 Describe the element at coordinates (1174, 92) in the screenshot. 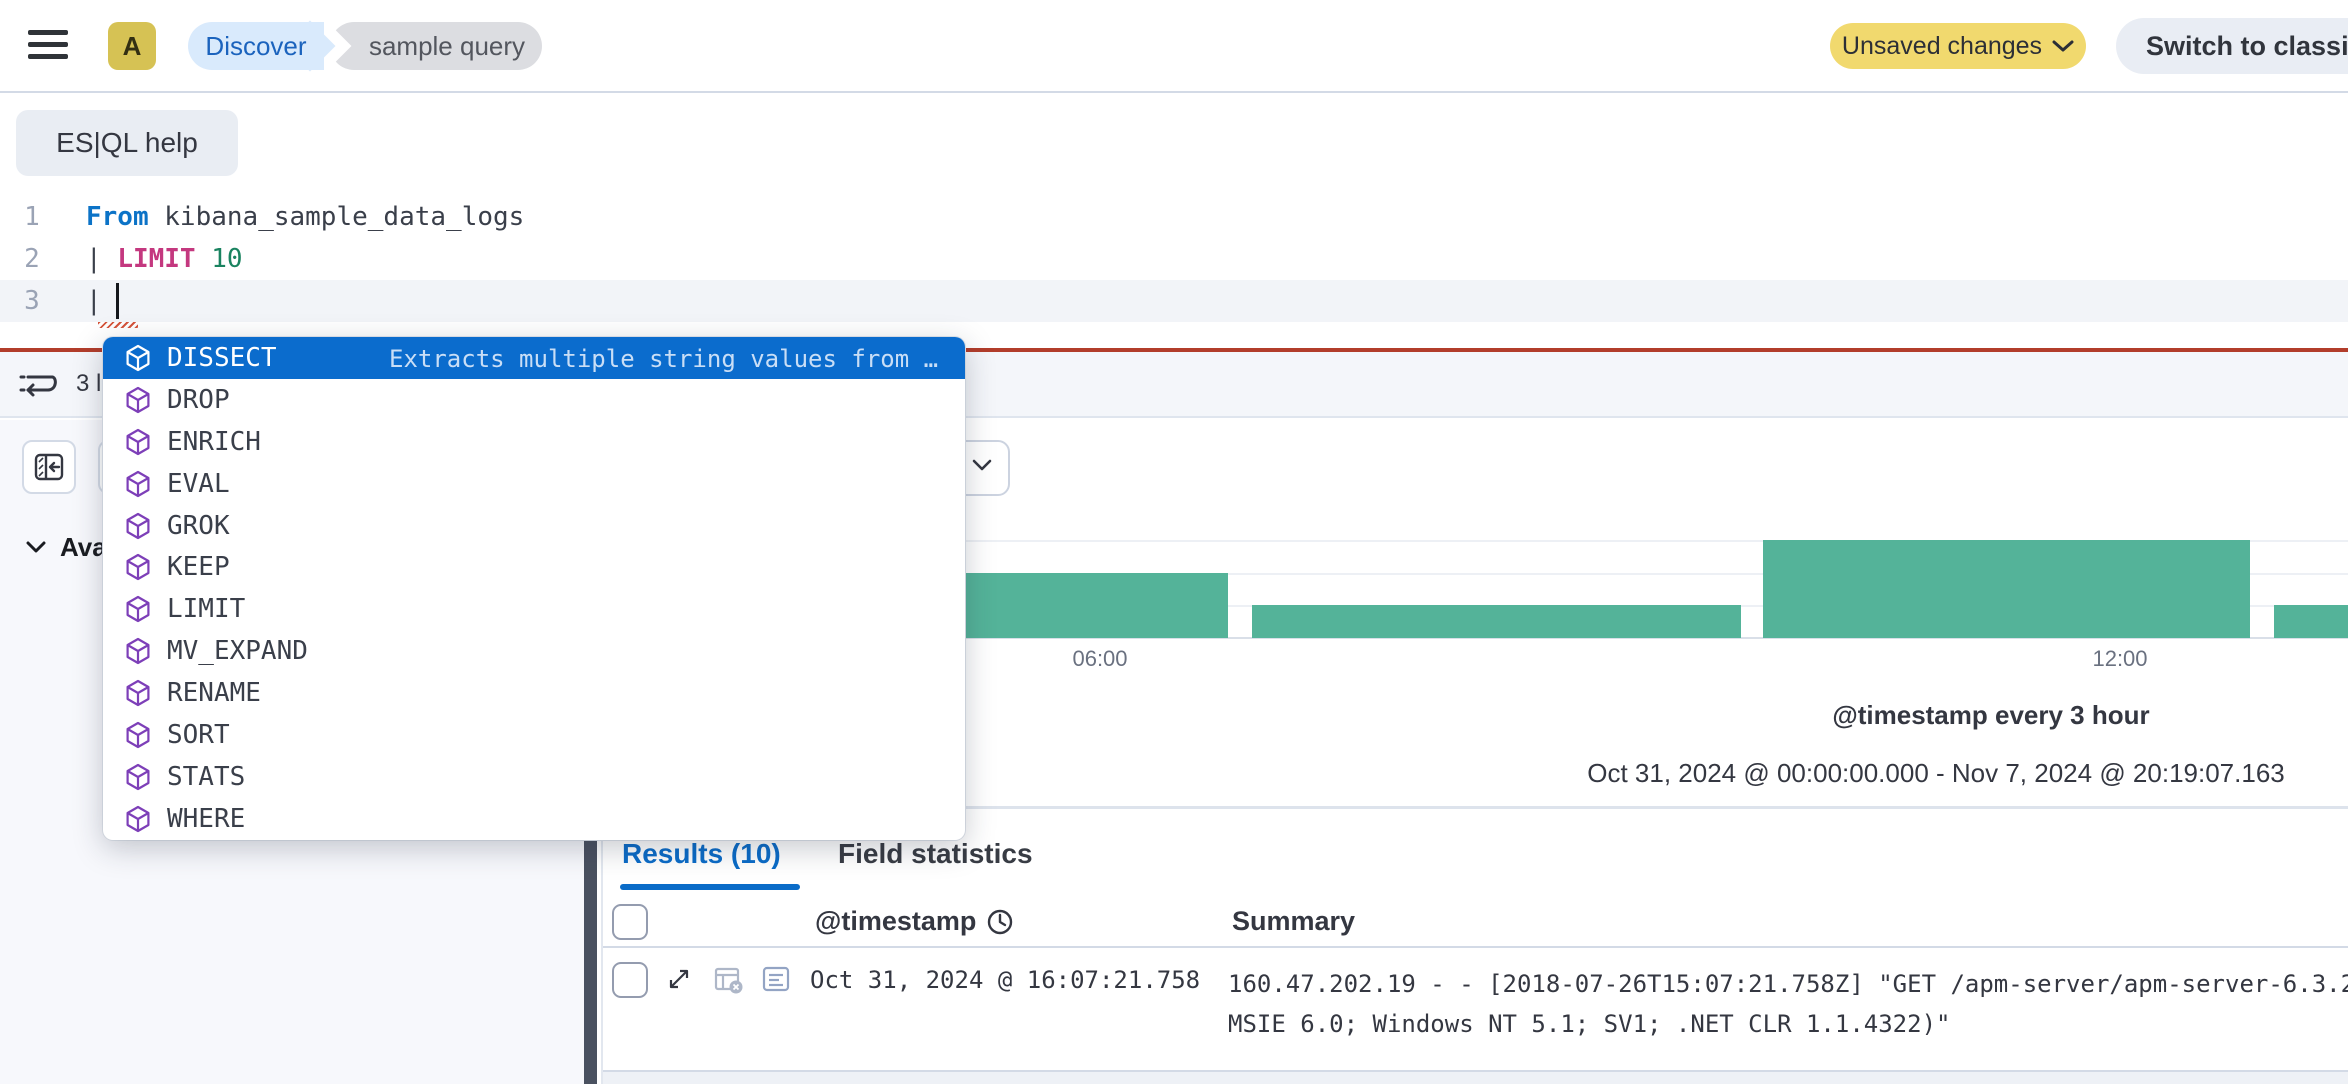

I see `topbar-divider` at that location.